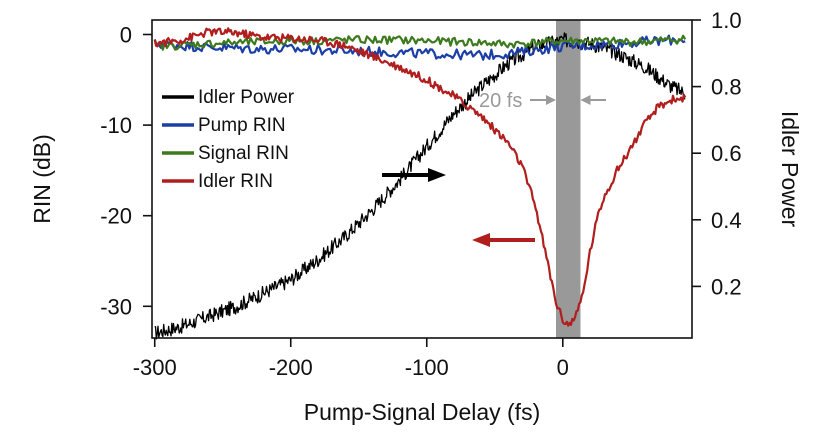  Describe the element at coordinates (155, 367) in the screenshot. I see `x-tick-label: -300` at that location.